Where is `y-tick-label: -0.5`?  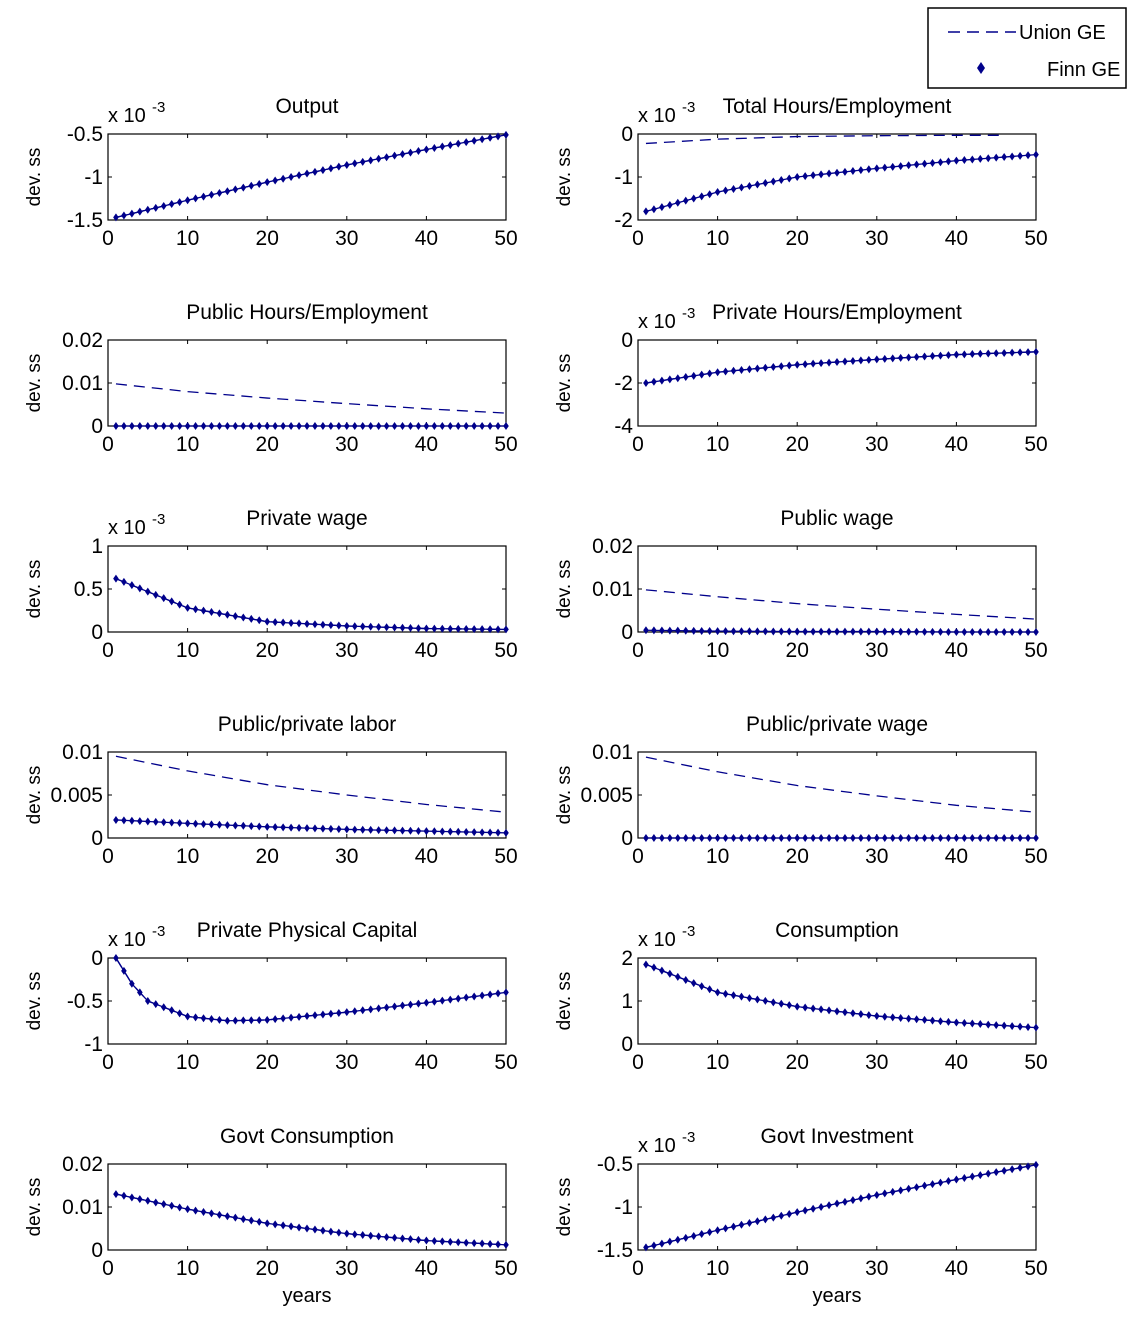
y-tick-label: -0.5 is located at coordinates (85, 1001).